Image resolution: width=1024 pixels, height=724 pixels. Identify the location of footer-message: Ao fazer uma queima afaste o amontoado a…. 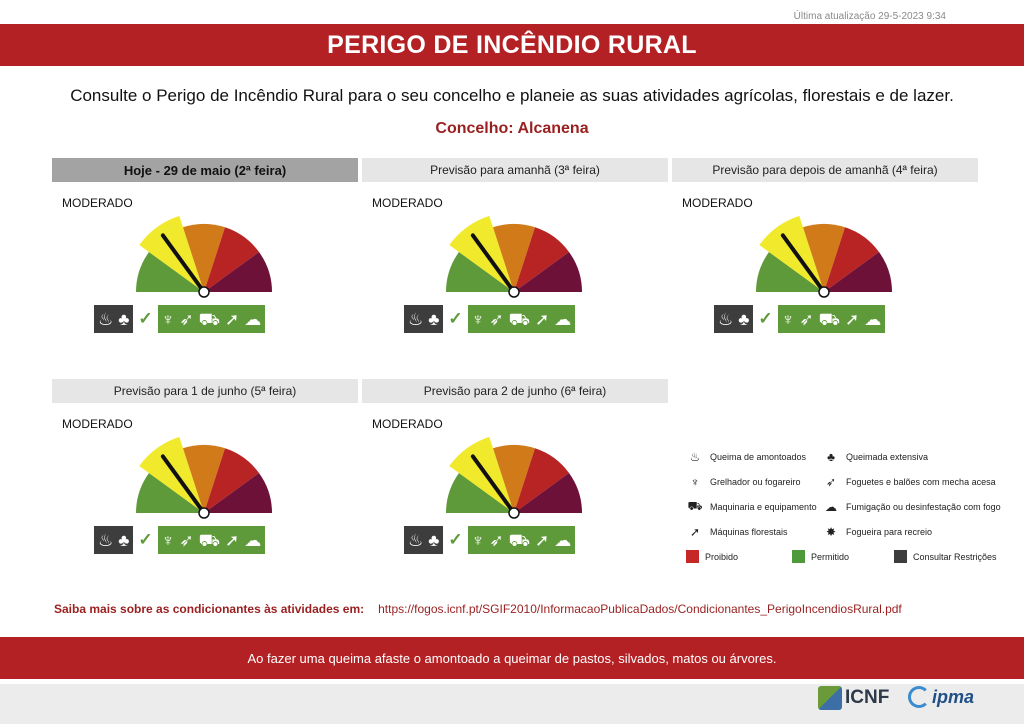
(512, 658).